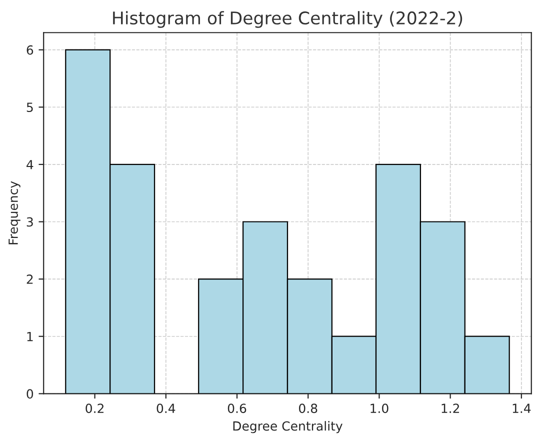 This screenshot has width=545, height=435. I want to click on x-tick-label: 0.8, so click(308, 409).